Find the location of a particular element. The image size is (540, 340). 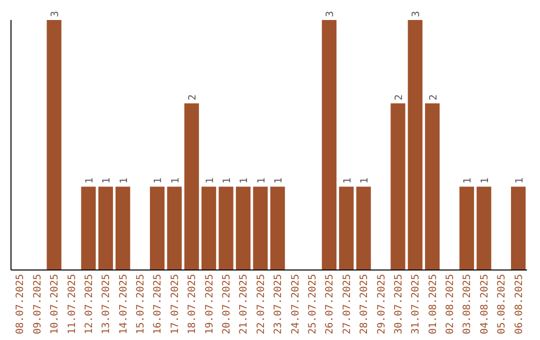

x-tick-label: 28.07.2025 is located at coordinates (364, 304).